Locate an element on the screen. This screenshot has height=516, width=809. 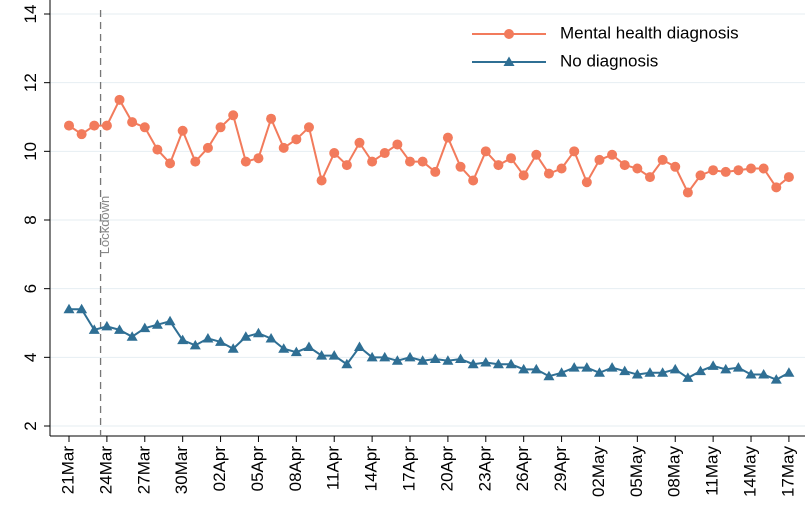
x-tick-label: 11Apr is located at coordinates (333, 468).